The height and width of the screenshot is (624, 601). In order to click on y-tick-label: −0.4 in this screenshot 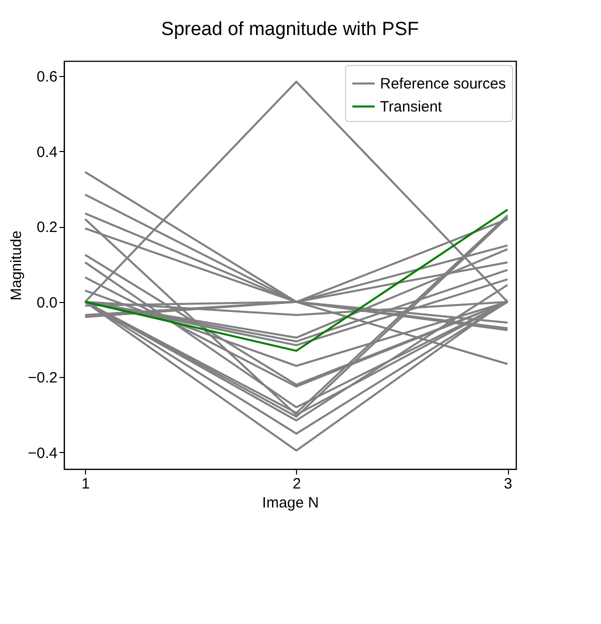, I will do `click(43, 453)`.